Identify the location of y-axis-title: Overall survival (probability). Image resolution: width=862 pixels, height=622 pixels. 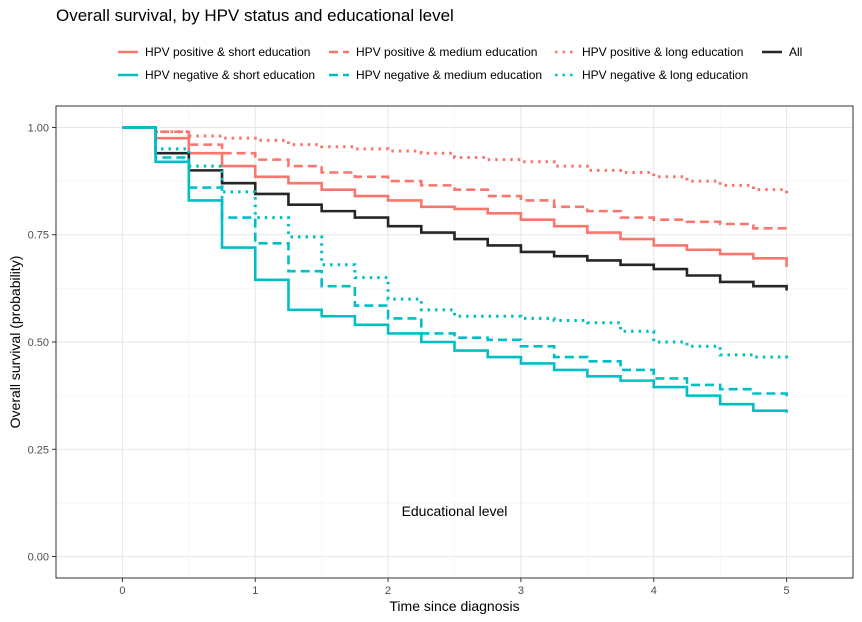
(15, 342).